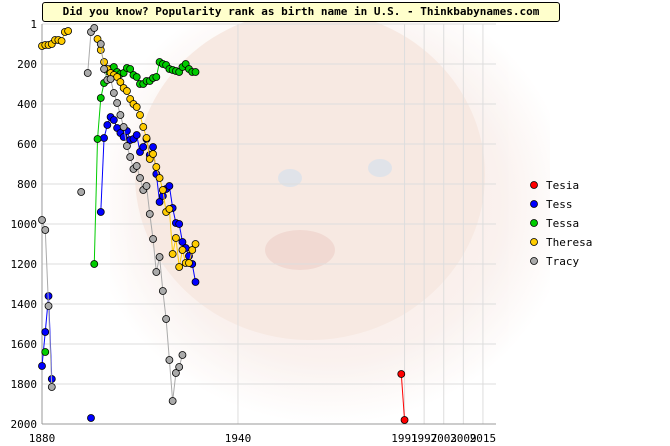  I want to click on x-tick-label: 1991, so click(404, 438).